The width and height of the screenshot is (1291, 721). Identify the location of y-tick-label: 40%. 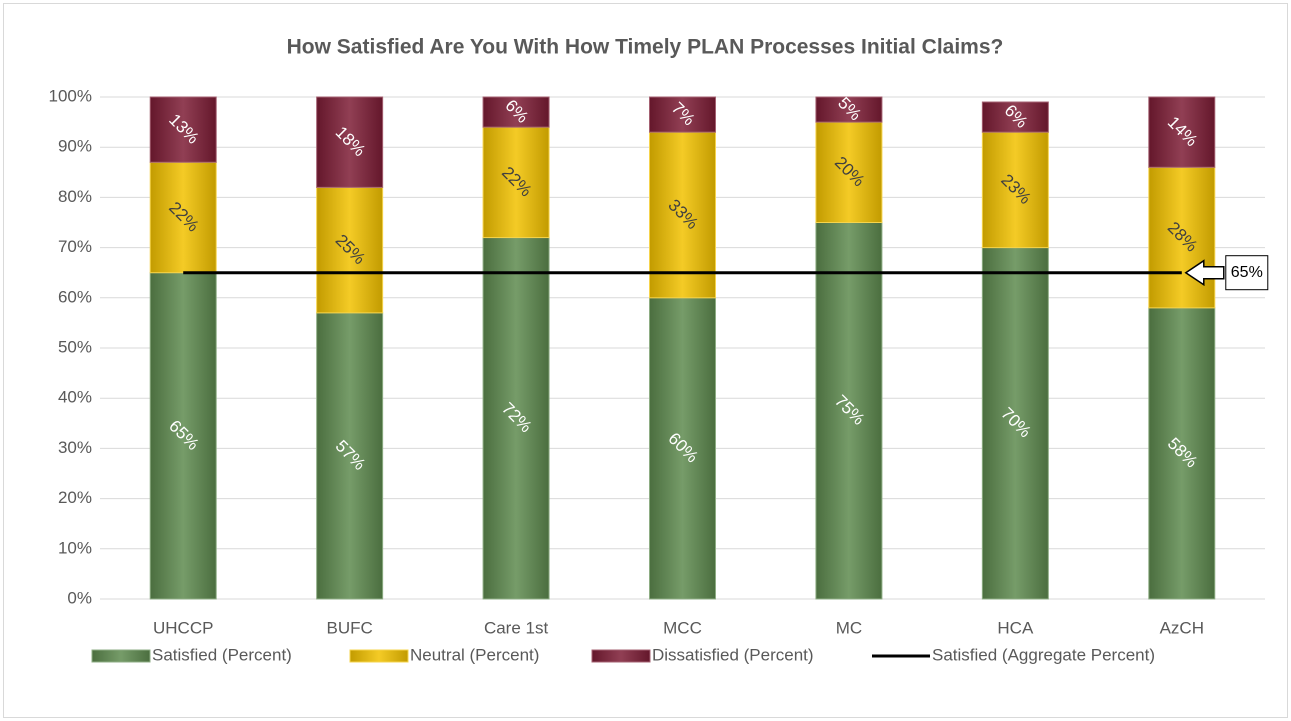
(75, 397).